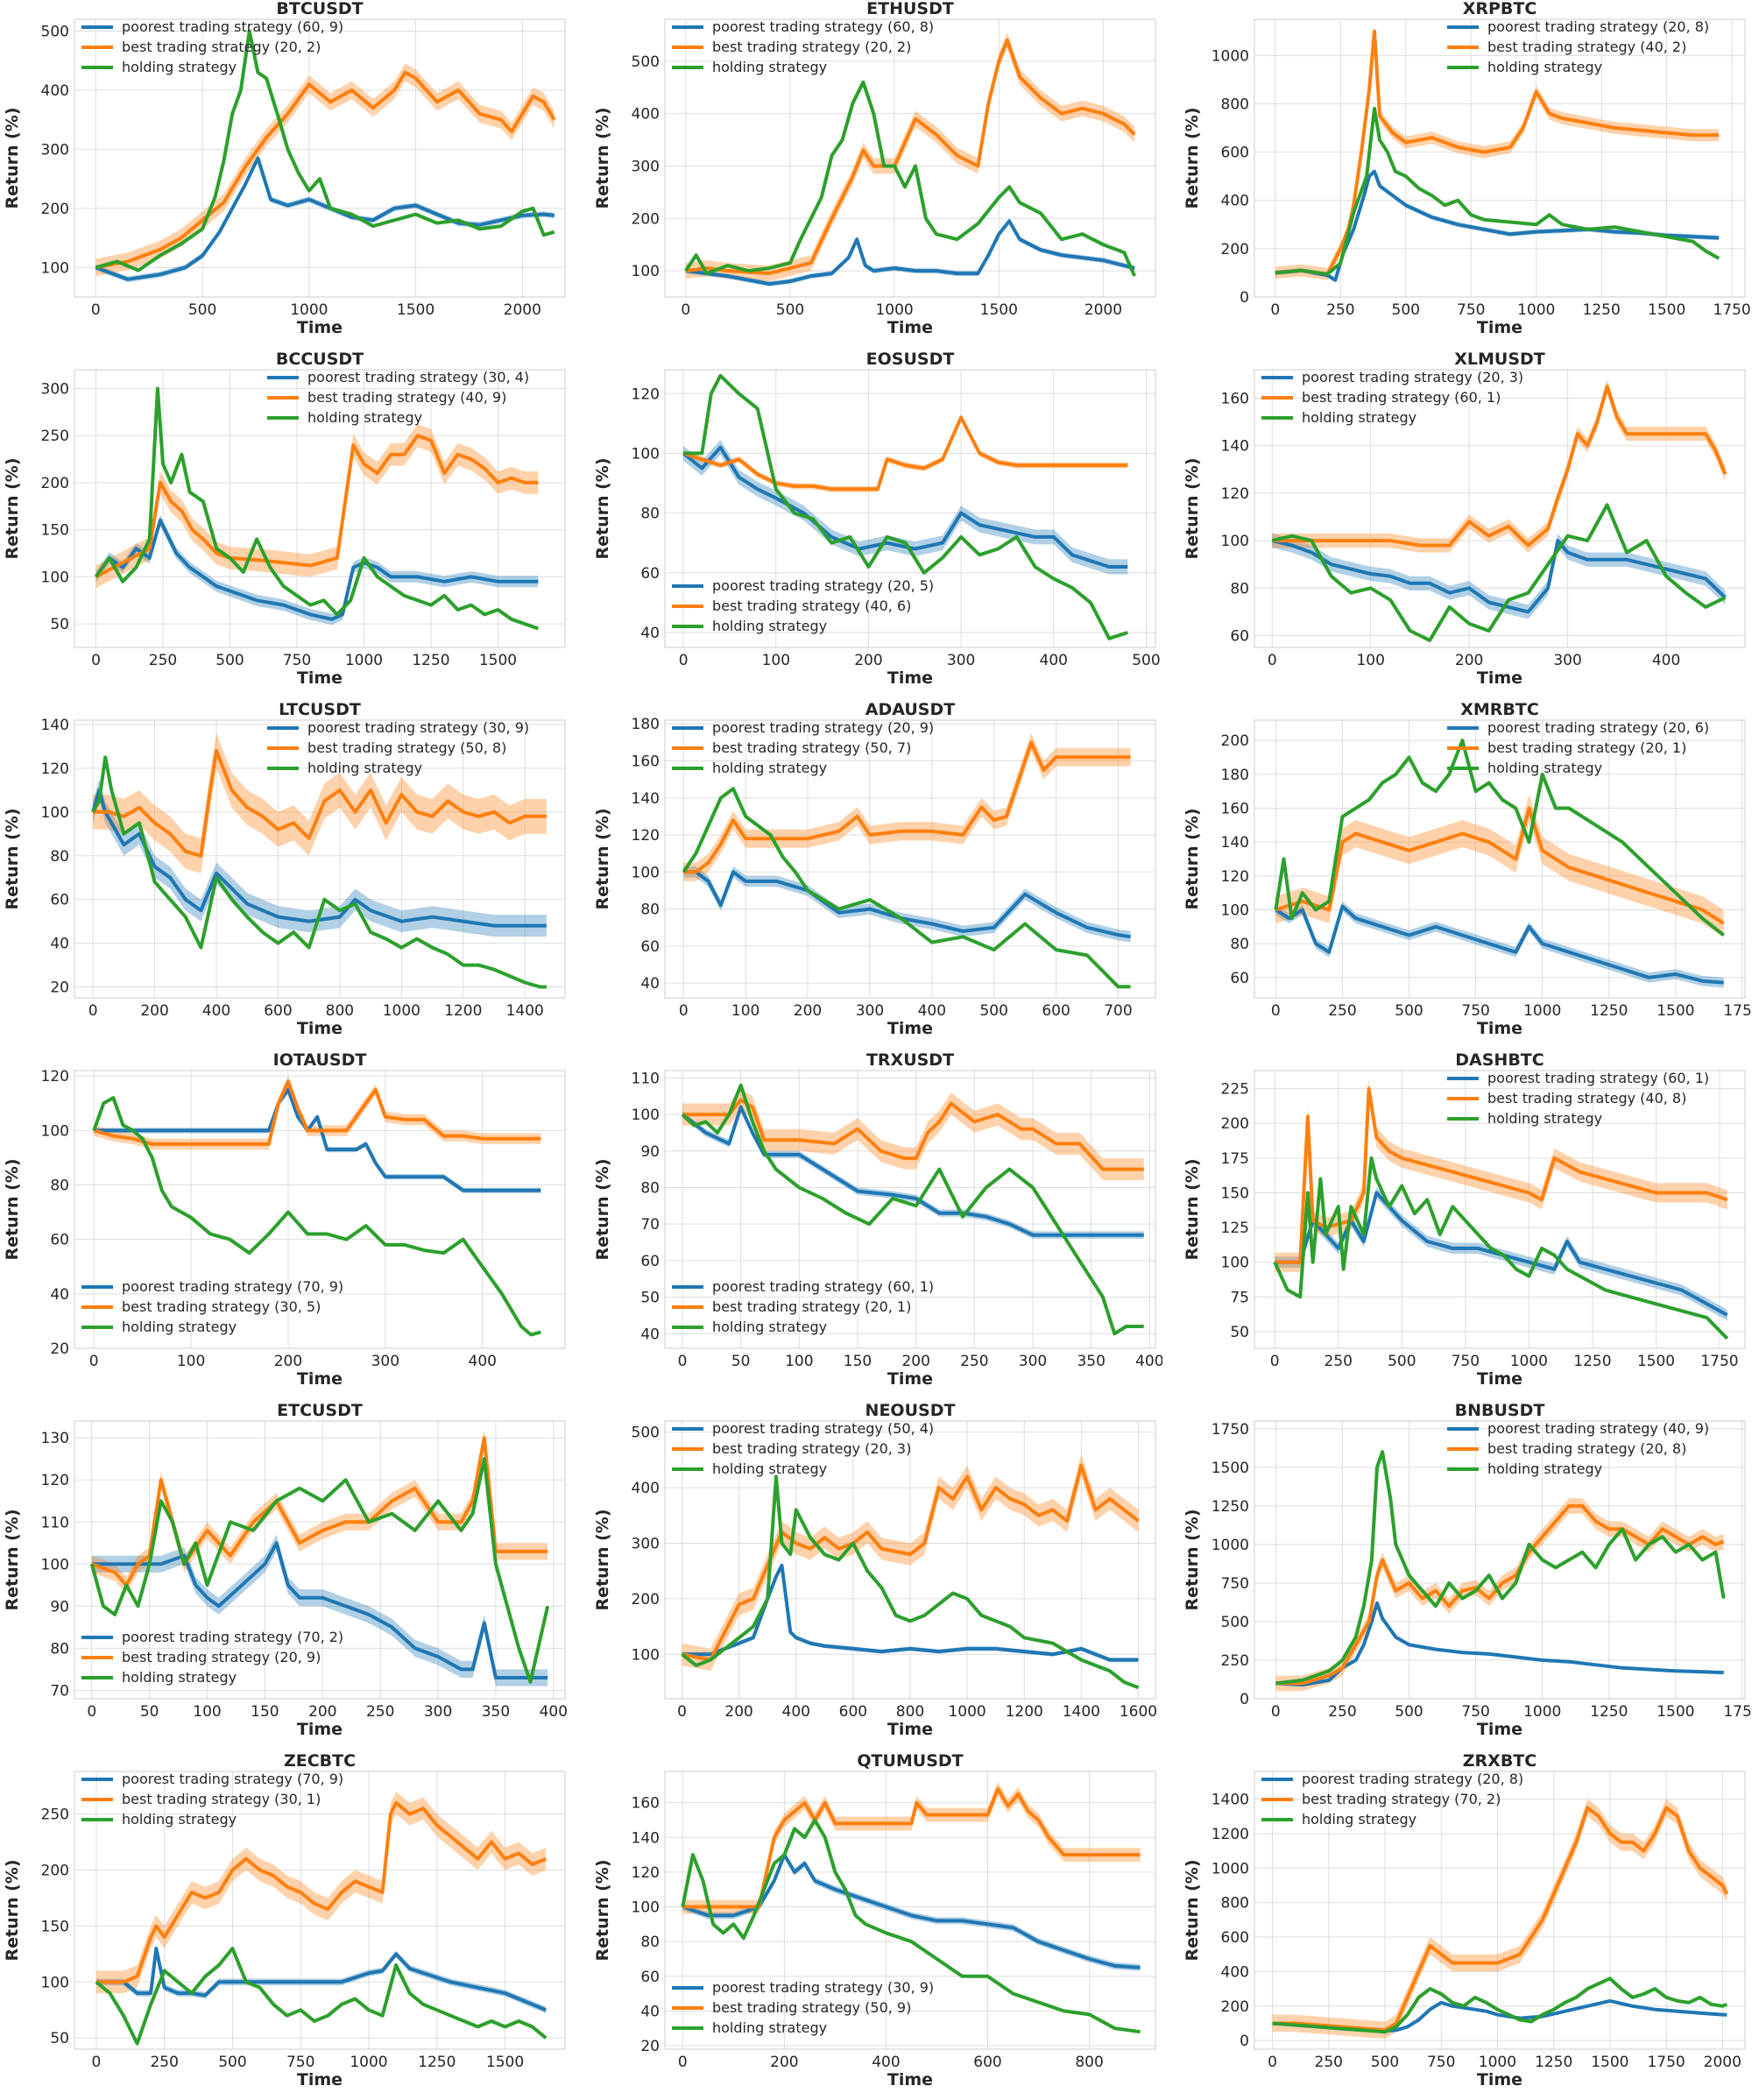 Image resolution: width=1752 pixels, height=2100 pixels. Describe the element at coordinates (232, 26) in the screenshot. I see `legend-label: poorest trading strategy (60, 9)` at that location.